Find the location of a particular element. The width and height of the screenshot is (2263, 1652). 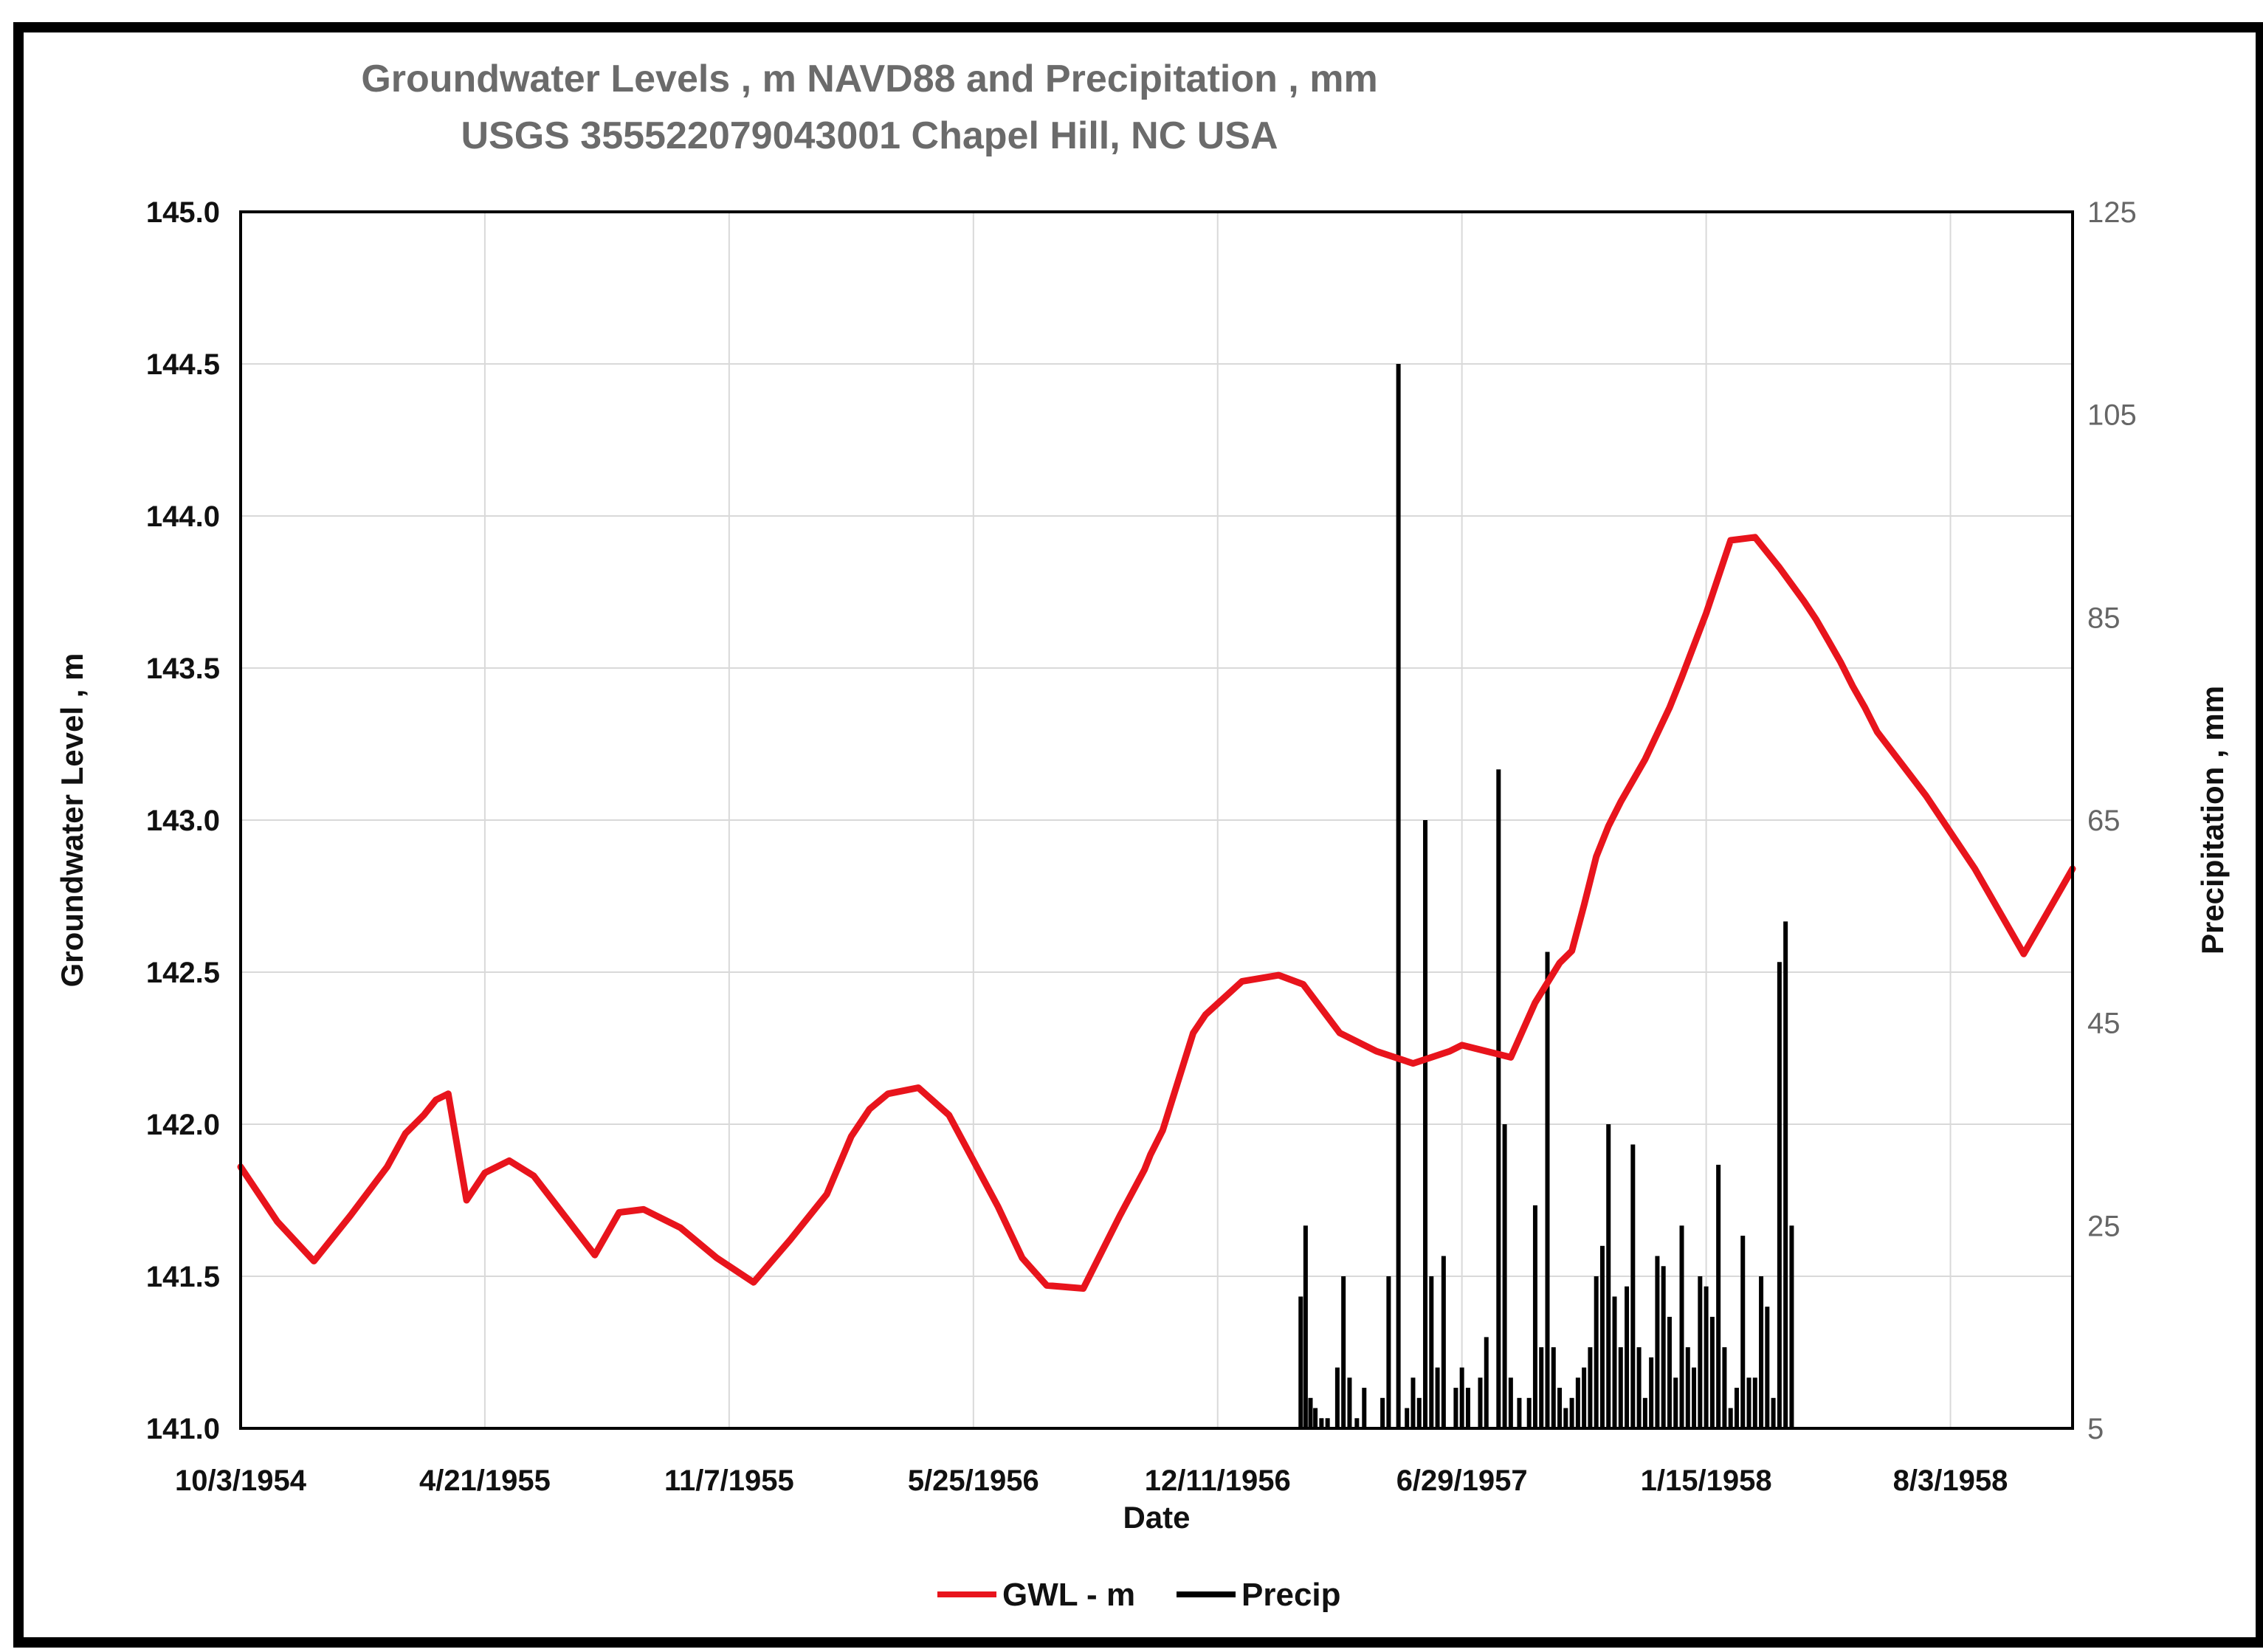

y-tick-label: 142.5 is located at coordinates (183, 973).